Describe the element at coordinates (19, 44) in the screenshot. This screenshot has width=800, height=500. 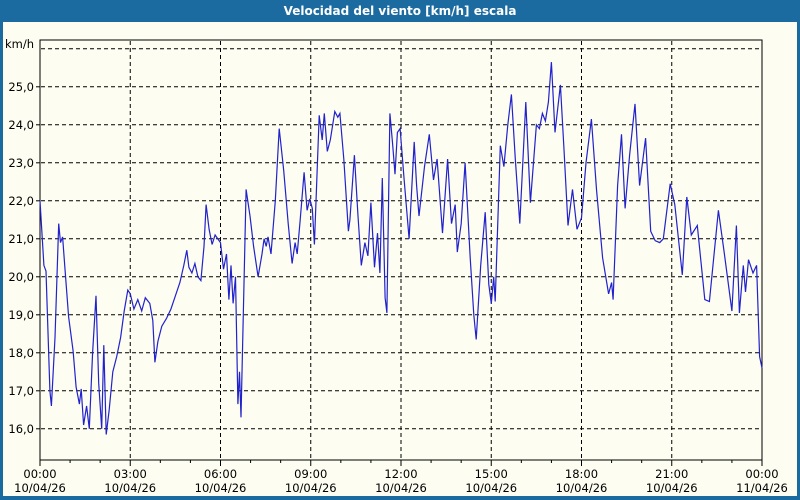
I see `y-axis-unit-label: km/h` at that location.